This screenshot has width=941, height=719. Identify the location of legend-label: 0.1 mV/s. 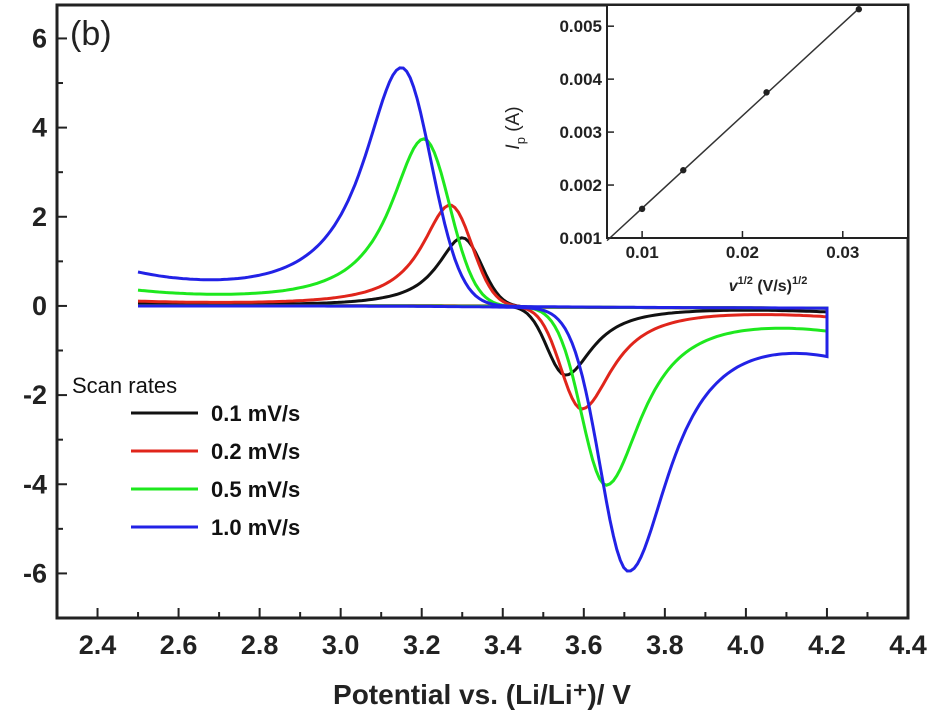
(255, 413).